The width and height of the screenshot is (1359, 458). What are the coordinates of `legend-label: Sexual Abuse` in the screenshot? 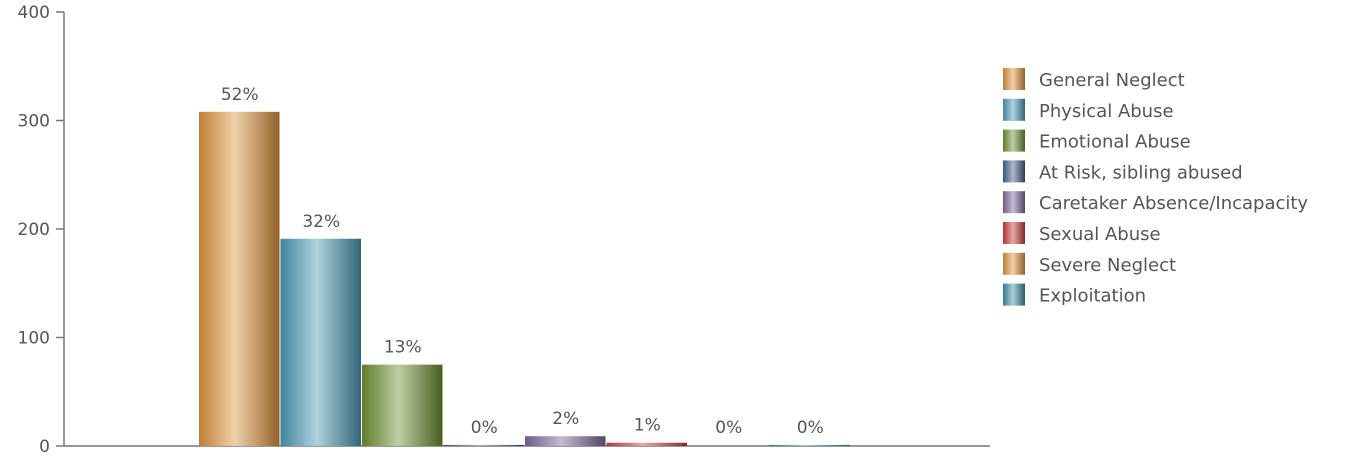 It's located at (1100, 234).